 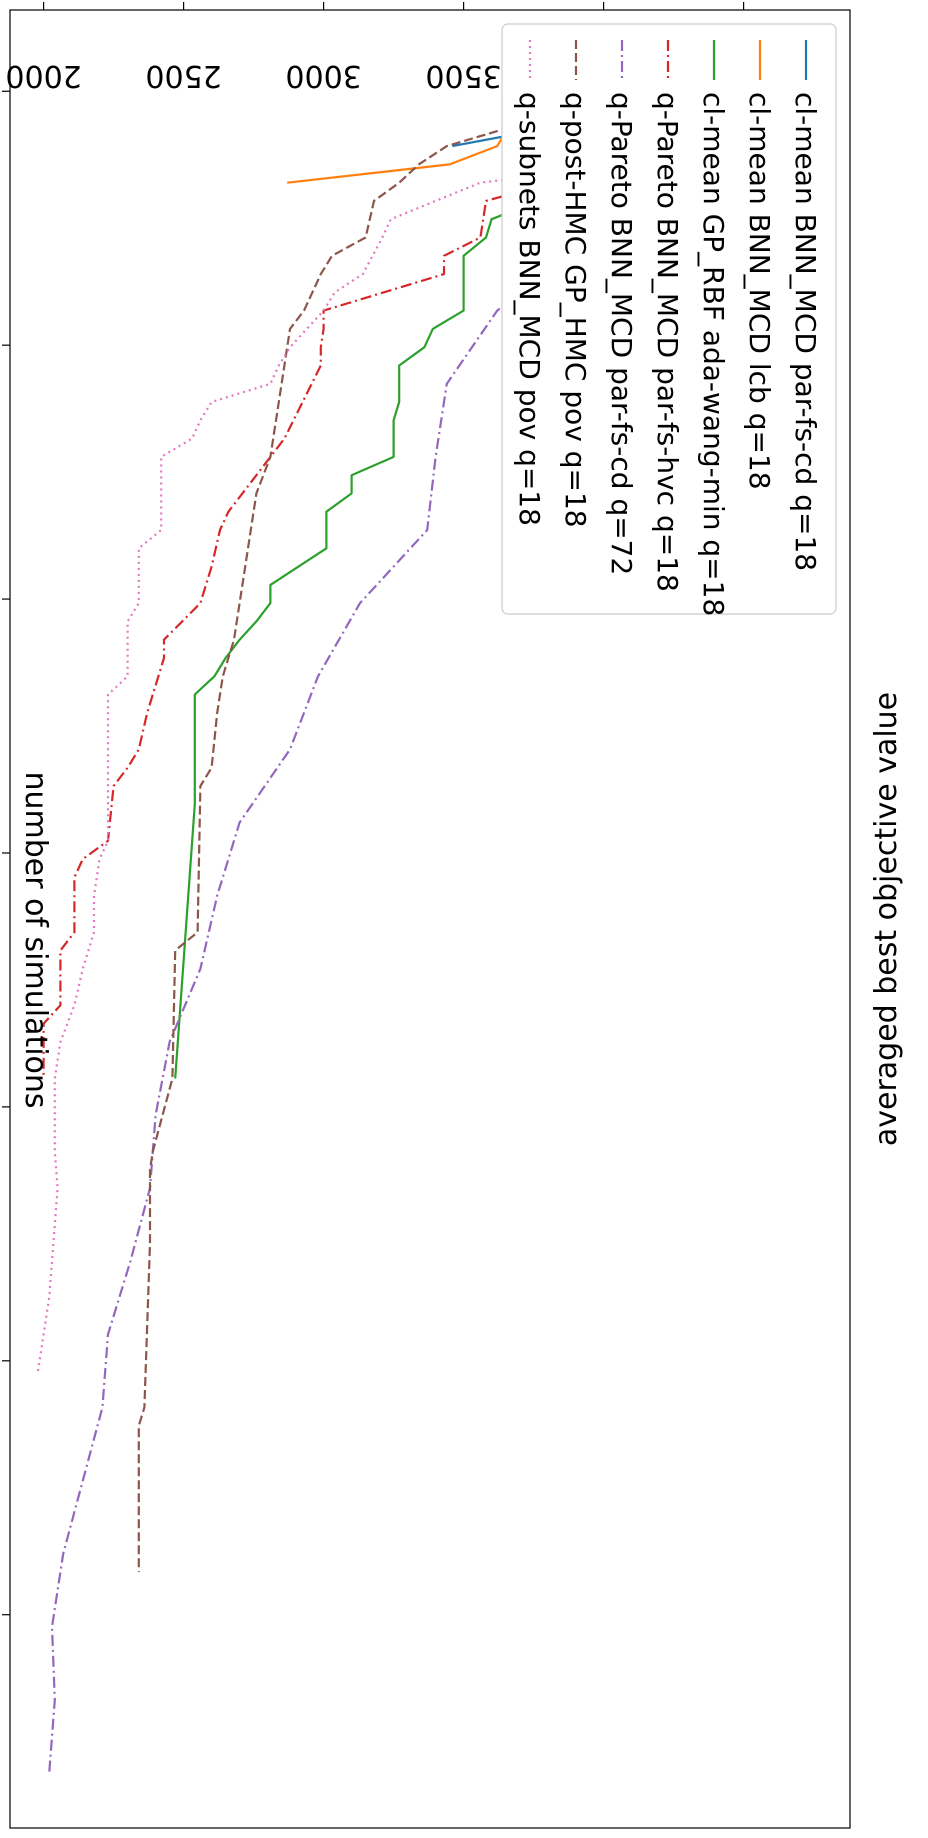 What do you see at coordinates (0, 598) in the screenshot?
I see `x-tick-label: 500` at bounding box center [0, 598].